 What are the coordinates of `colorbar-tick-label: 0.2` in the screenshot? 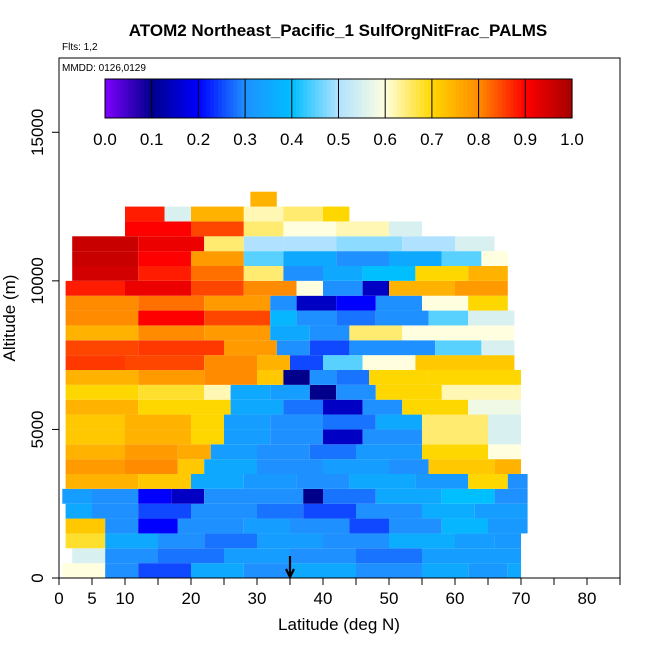 It's located at (199, 139).